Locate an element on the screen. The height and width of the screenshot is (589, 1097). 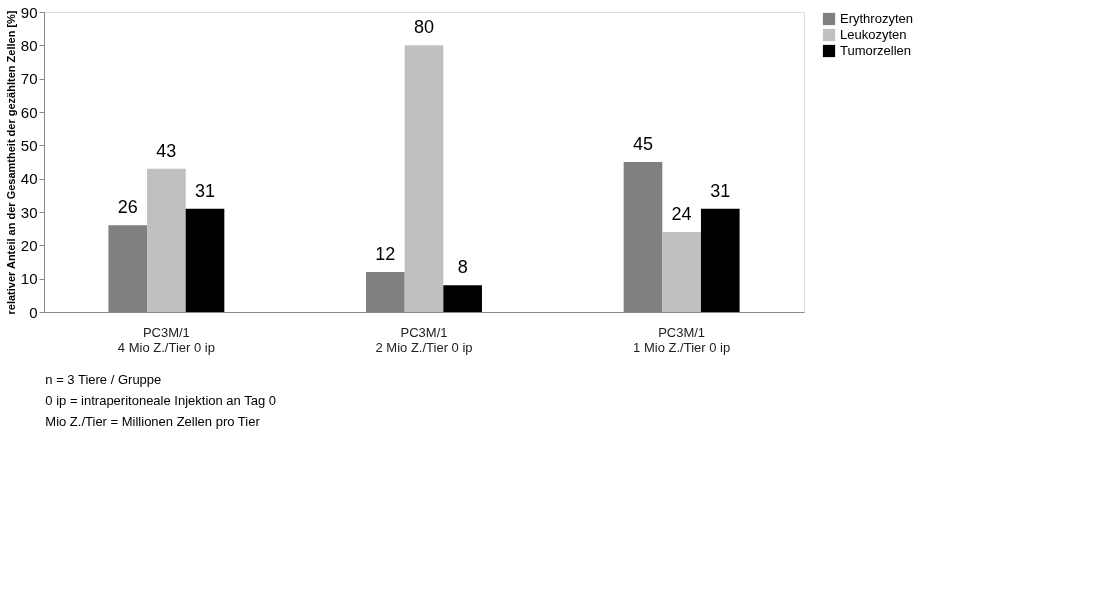
text: 0 ip = intraperitoneale Injektion an Tag 0 is located at coordinates (160, 400).